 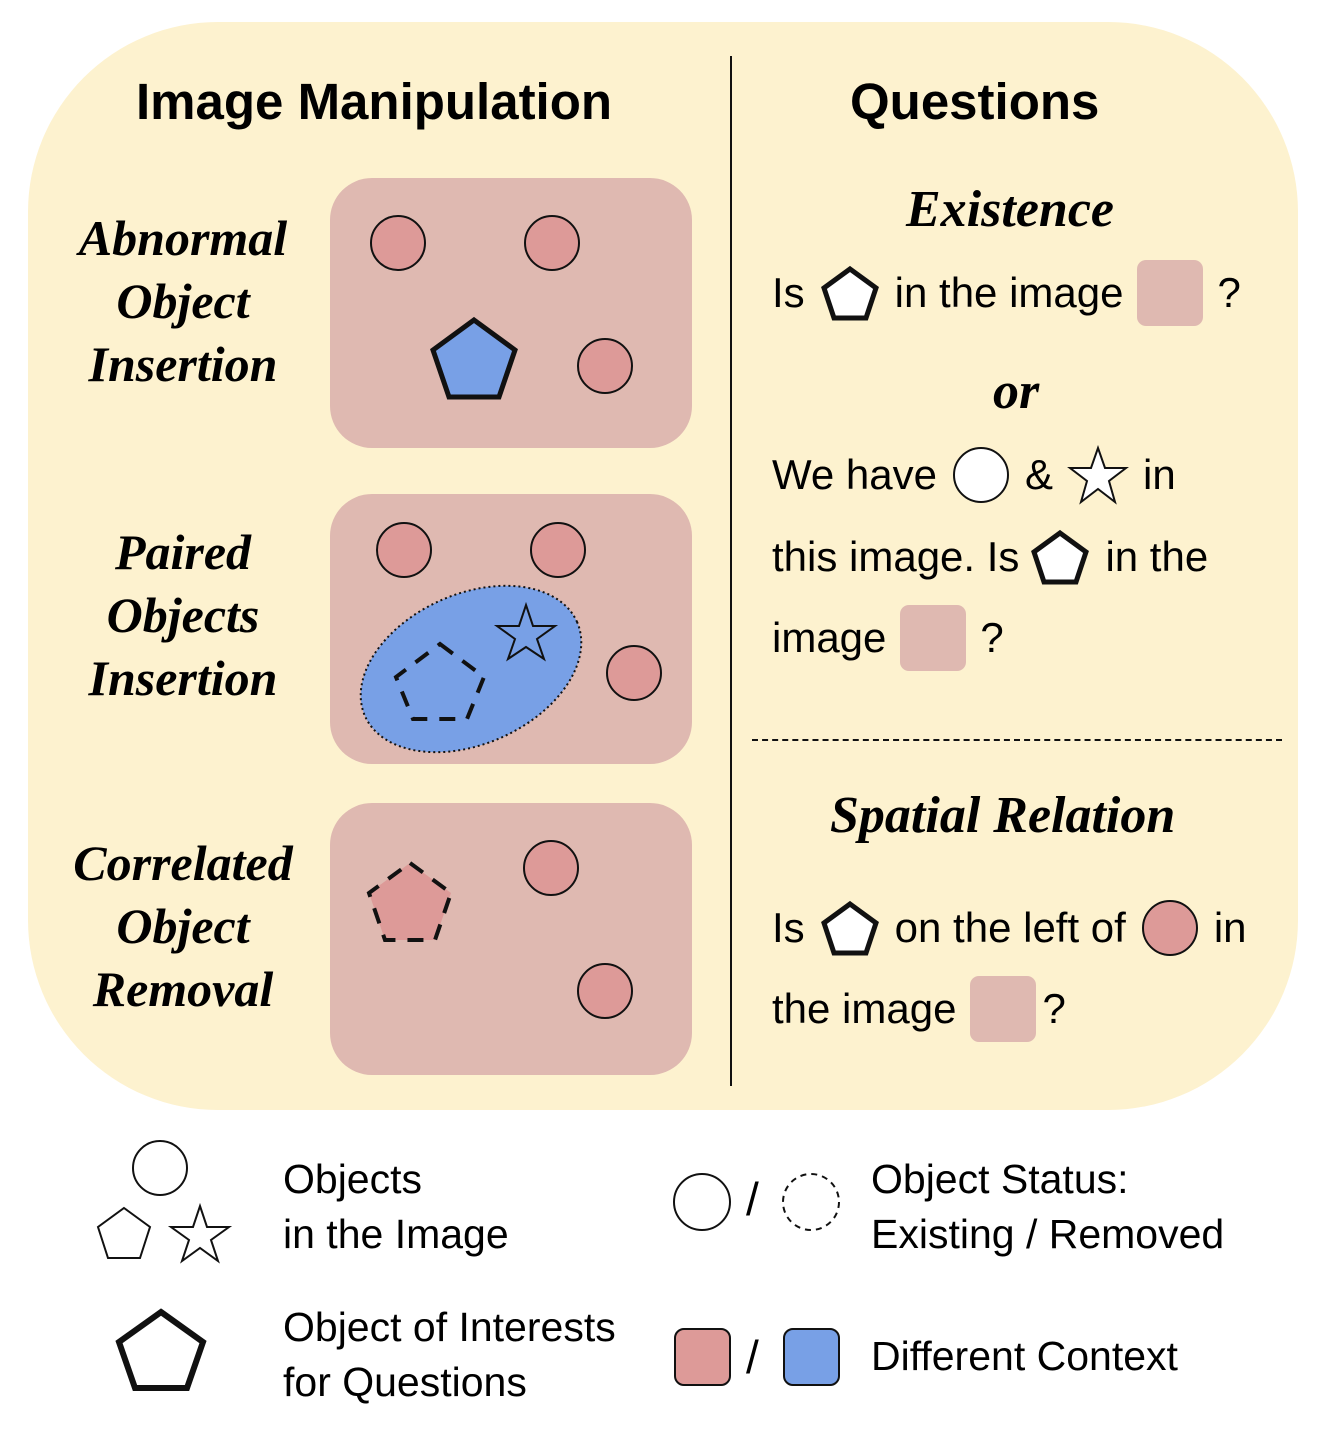 I want to click on question-existence-2-line2: this image. Is in the, so click(x=990, y=557).